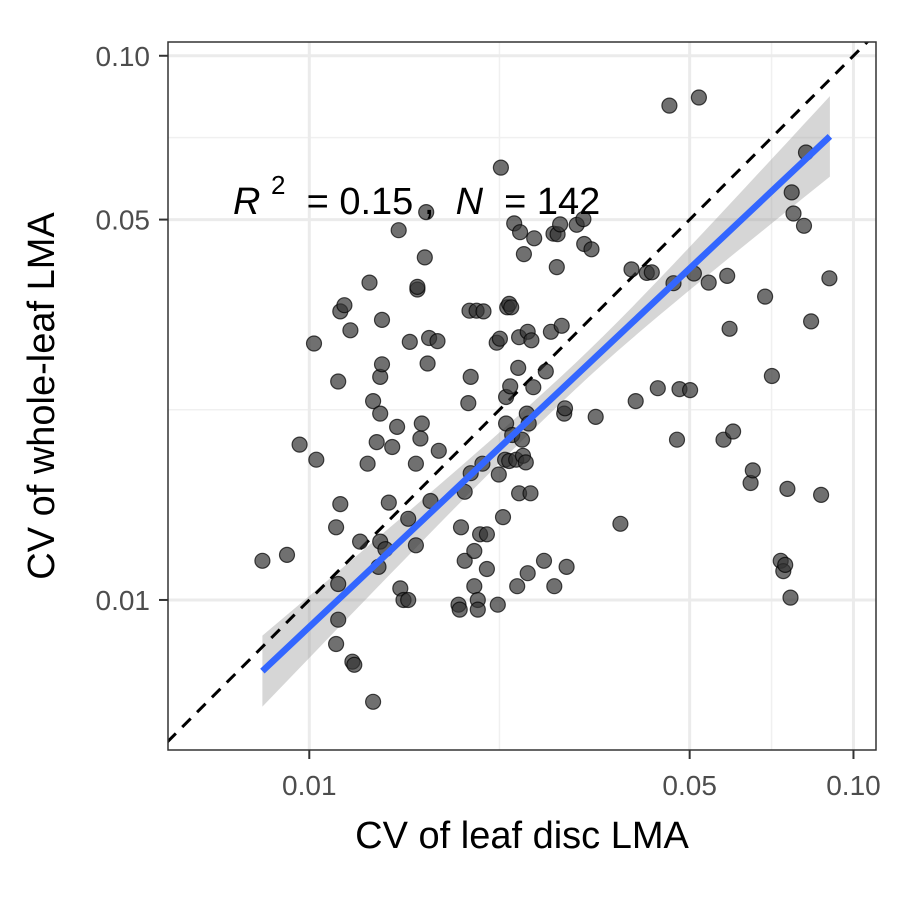  I want to click on y-tick-label: 0.05, so click(123, 220).